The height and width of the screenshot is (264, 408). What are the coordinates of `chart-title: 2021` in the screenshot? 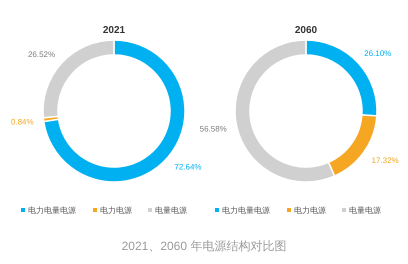 It's located at (114, 30).